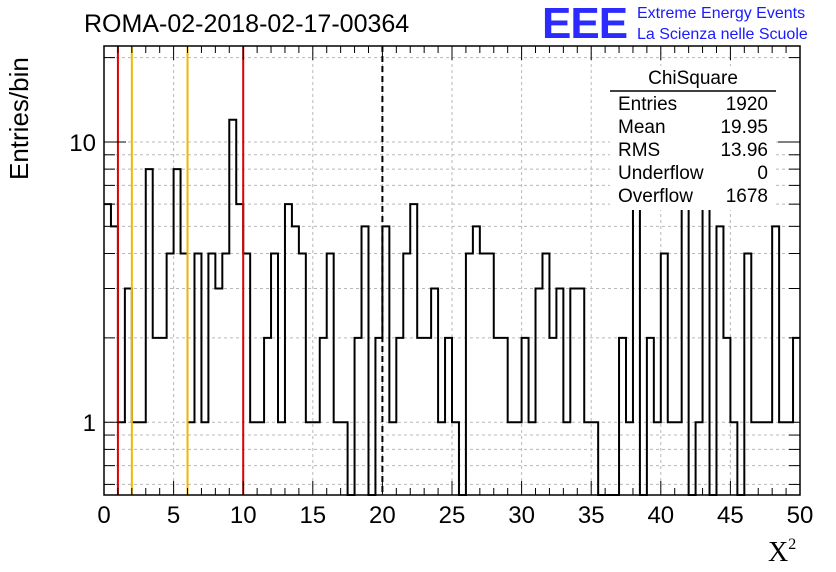 Image resolution: width=836 pixels, height=572 pixels. I want to click on x-tick-label: 35, so click(591, 515).